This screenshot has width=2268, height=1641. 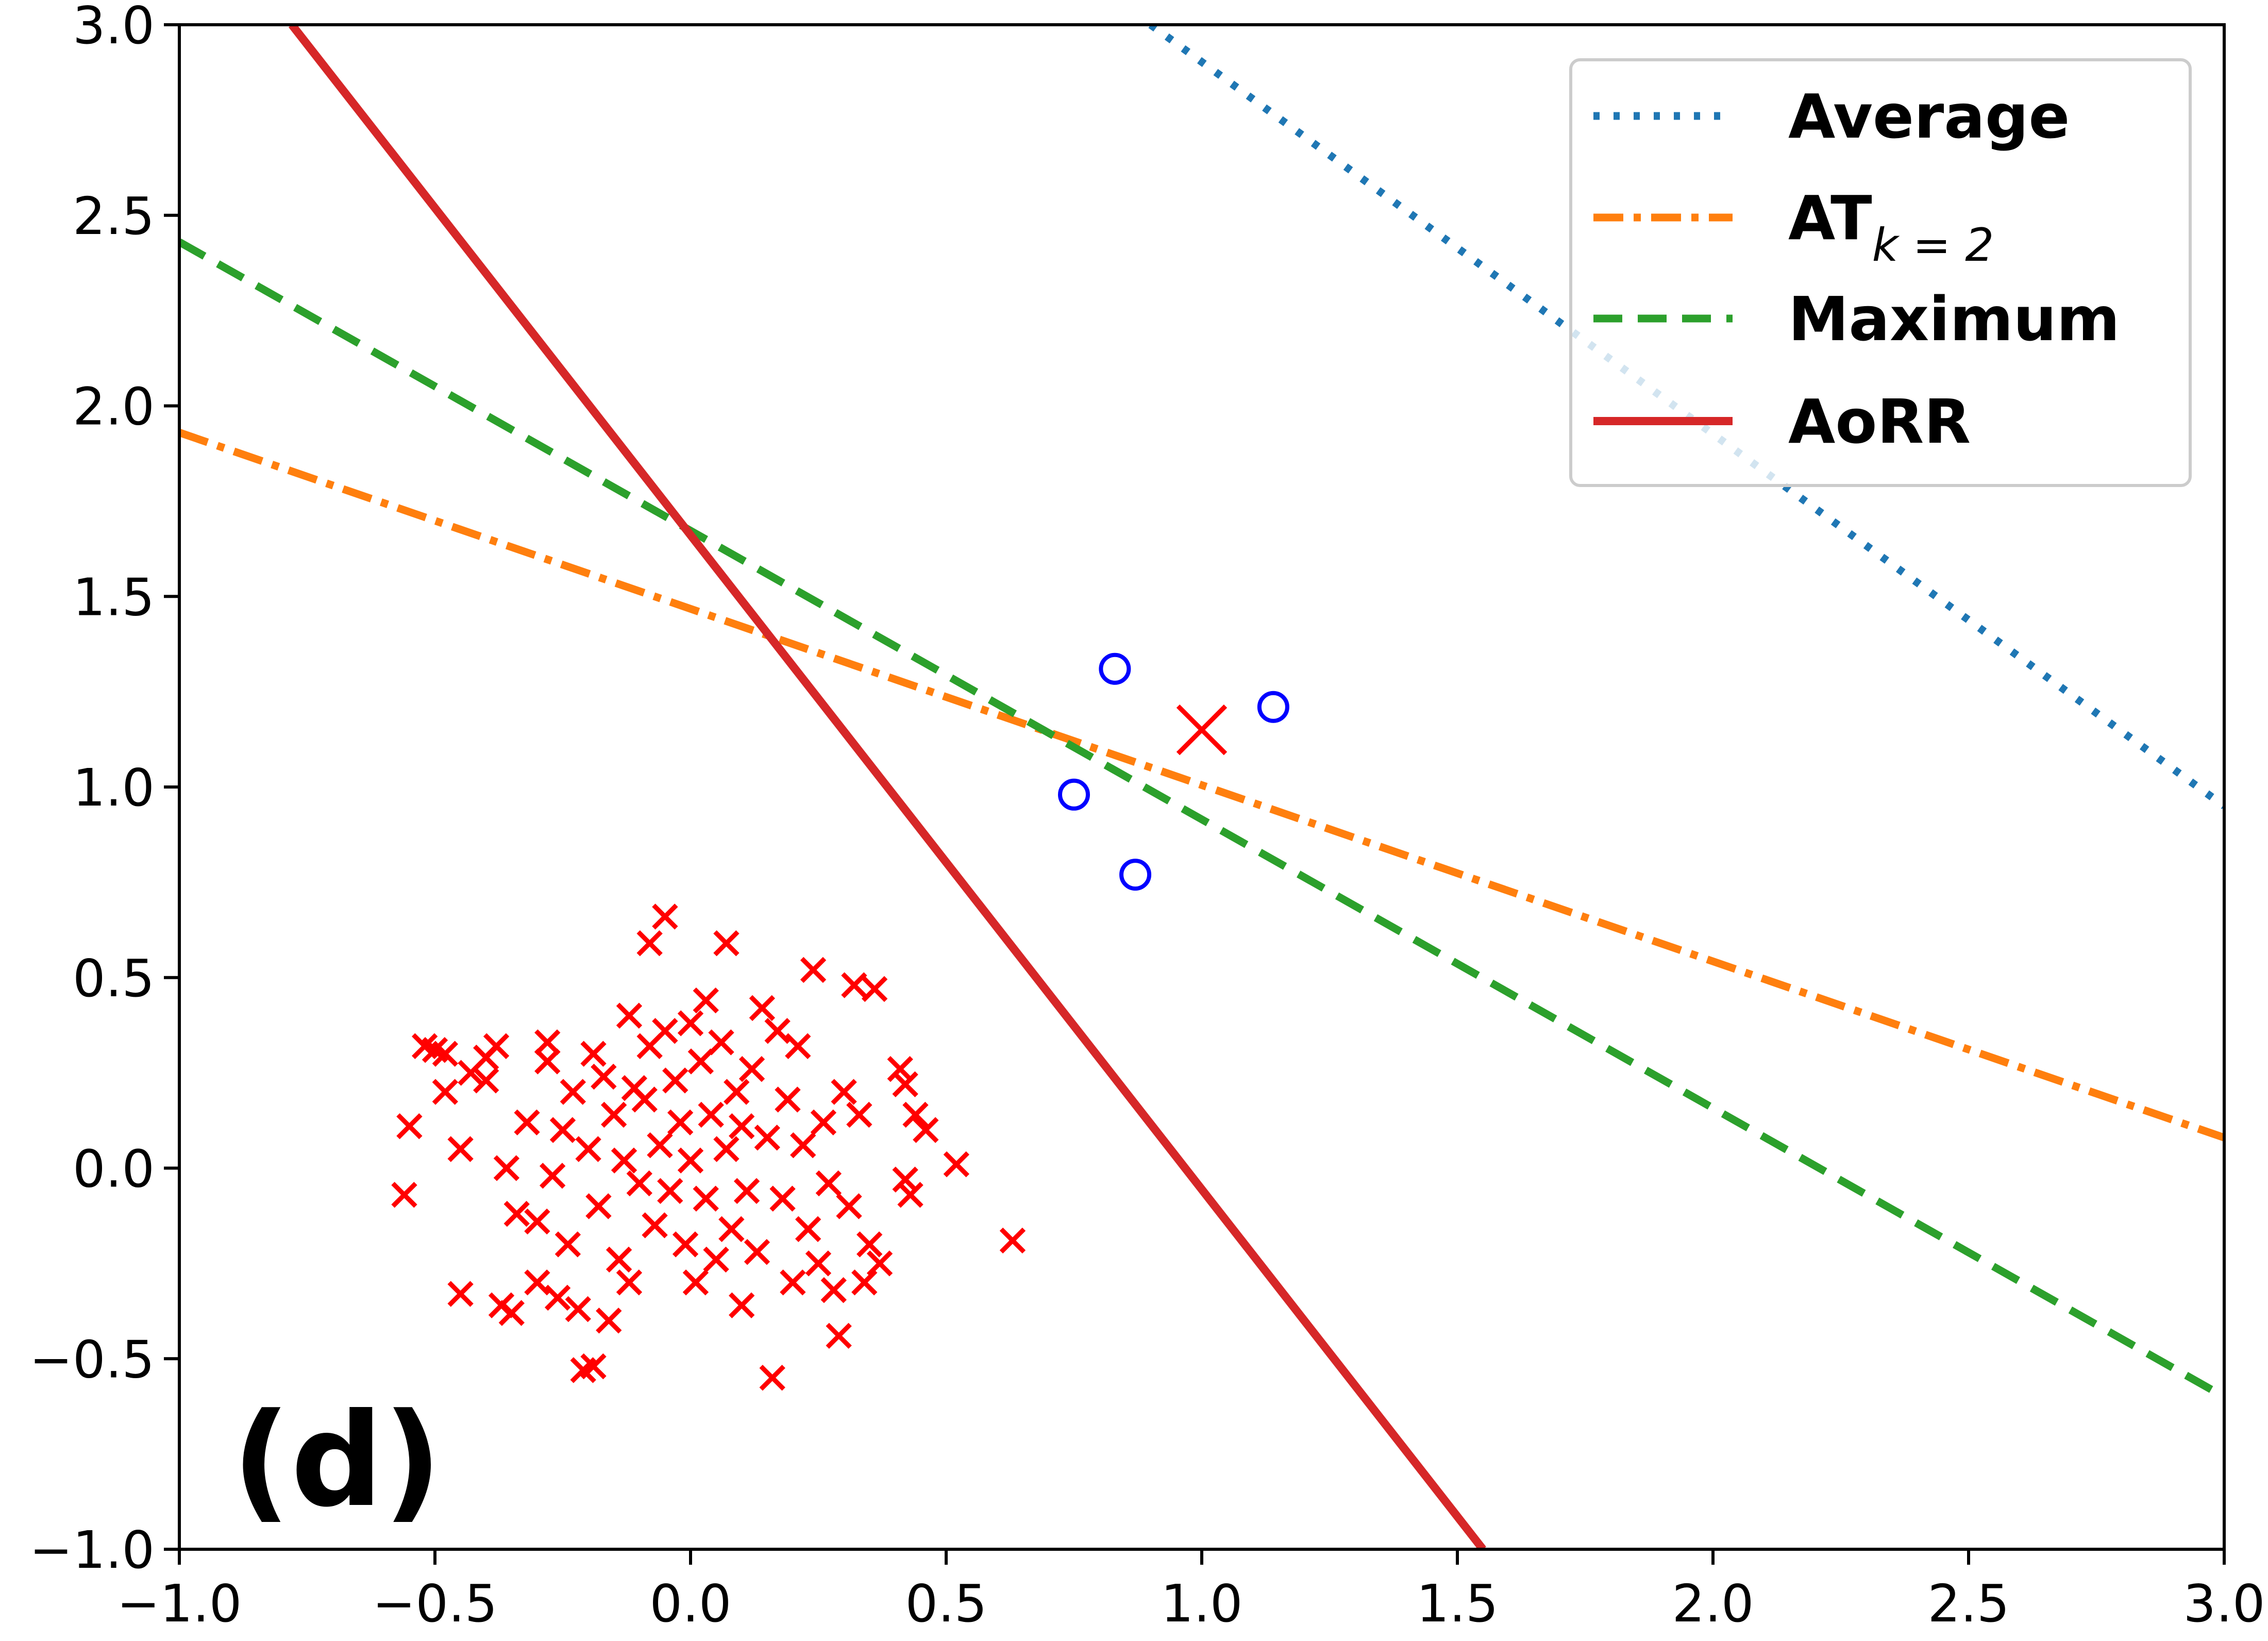 What do you see at coordinates (114, 216) in the screenshot?
I see `y-tick-label: 2.5` at bounding box center [114, 216].